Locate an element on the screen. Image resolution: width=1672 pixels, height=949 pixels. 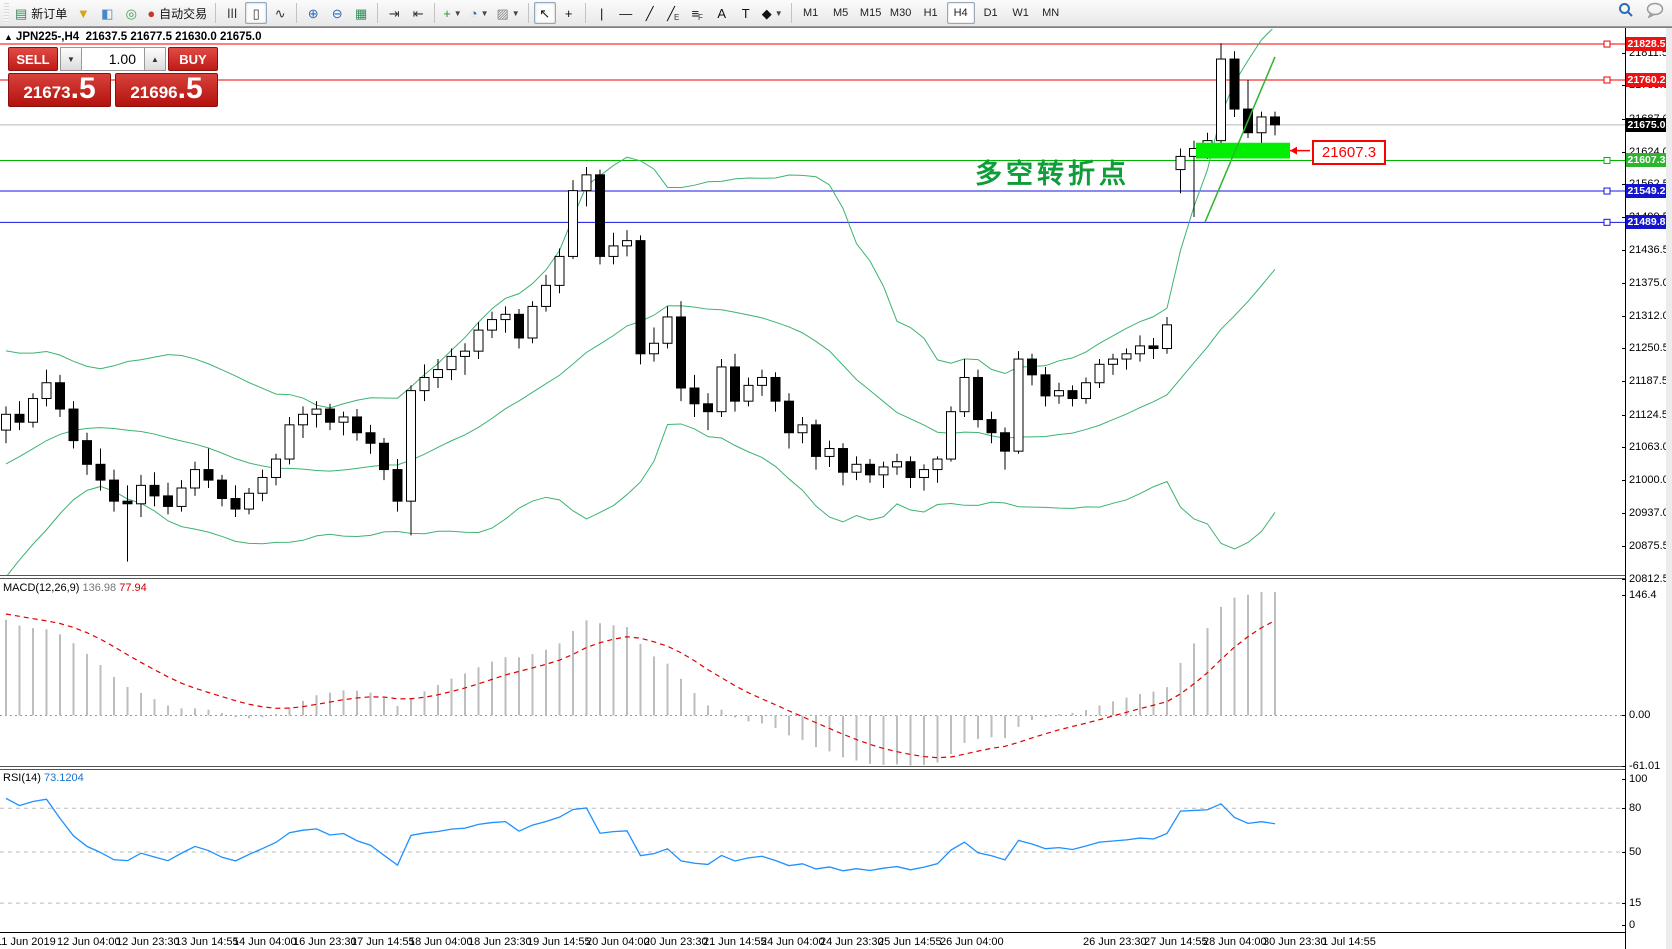
zoom-out-button: ⊖ is located at coordinates (337, 13).